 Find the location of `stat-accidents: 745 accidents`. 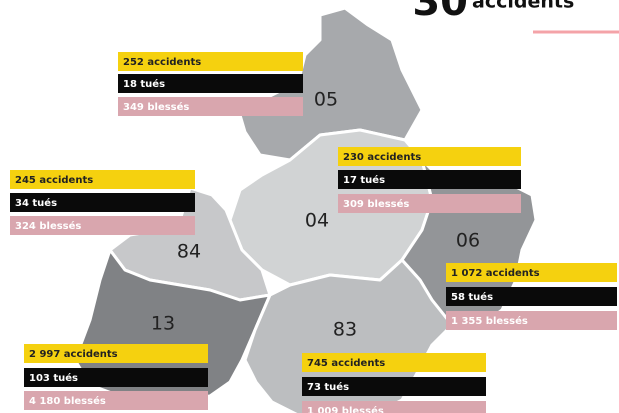

stat-accidents: 745 accidents is located at coordinates (346, 363).